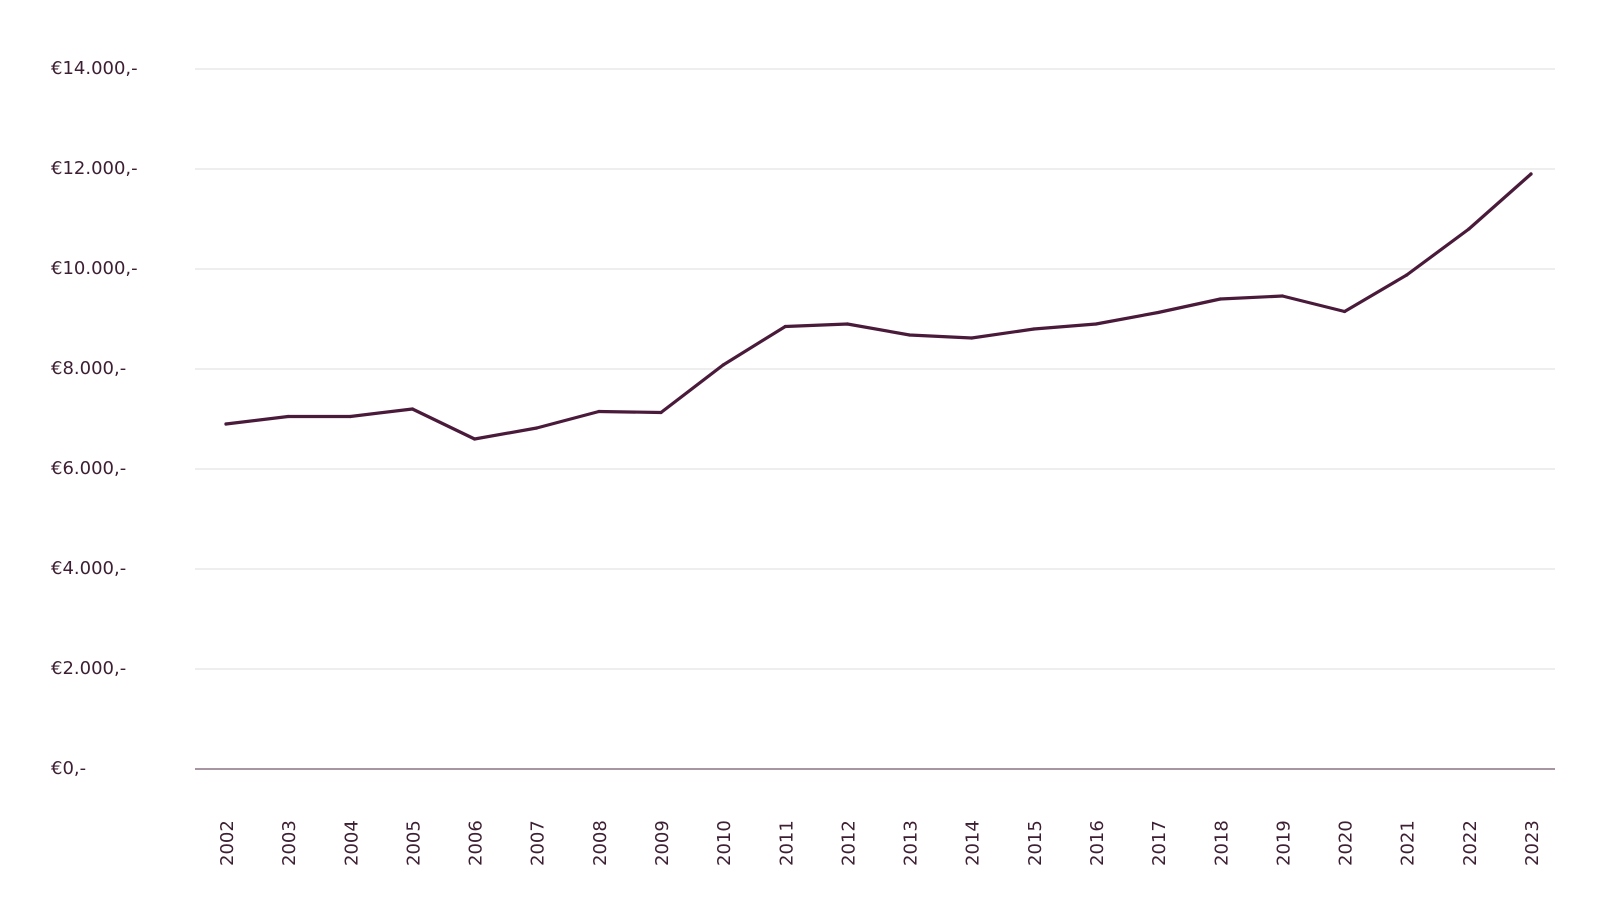  I want to click on x-tick-label: 2008, so click(600, 843).